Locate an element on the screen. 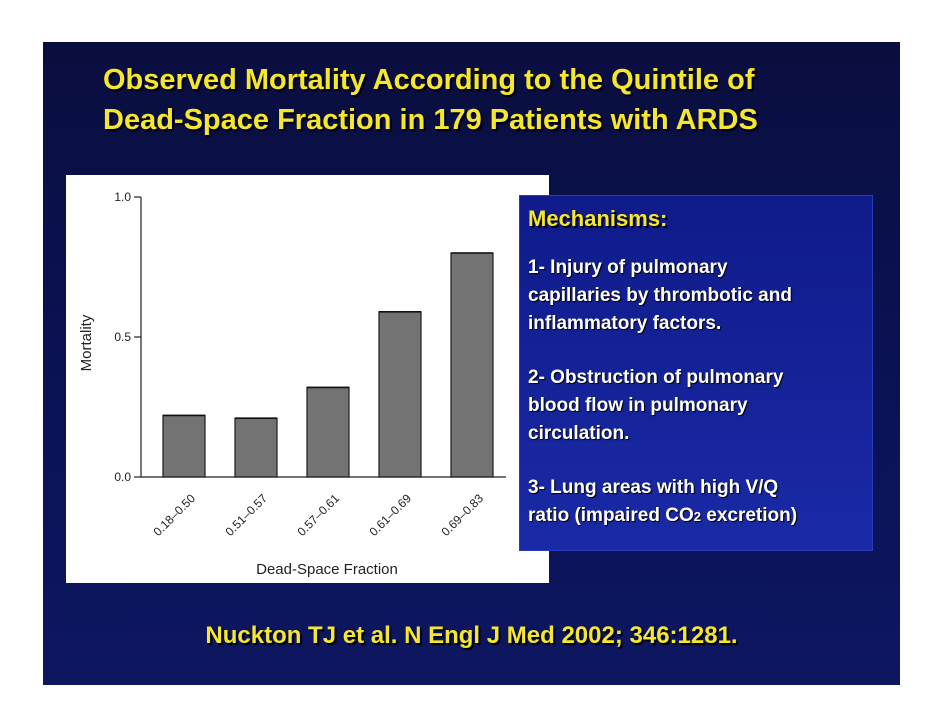  x-tick-label: 0.69–0.83 is located at coordinates (462, 515).